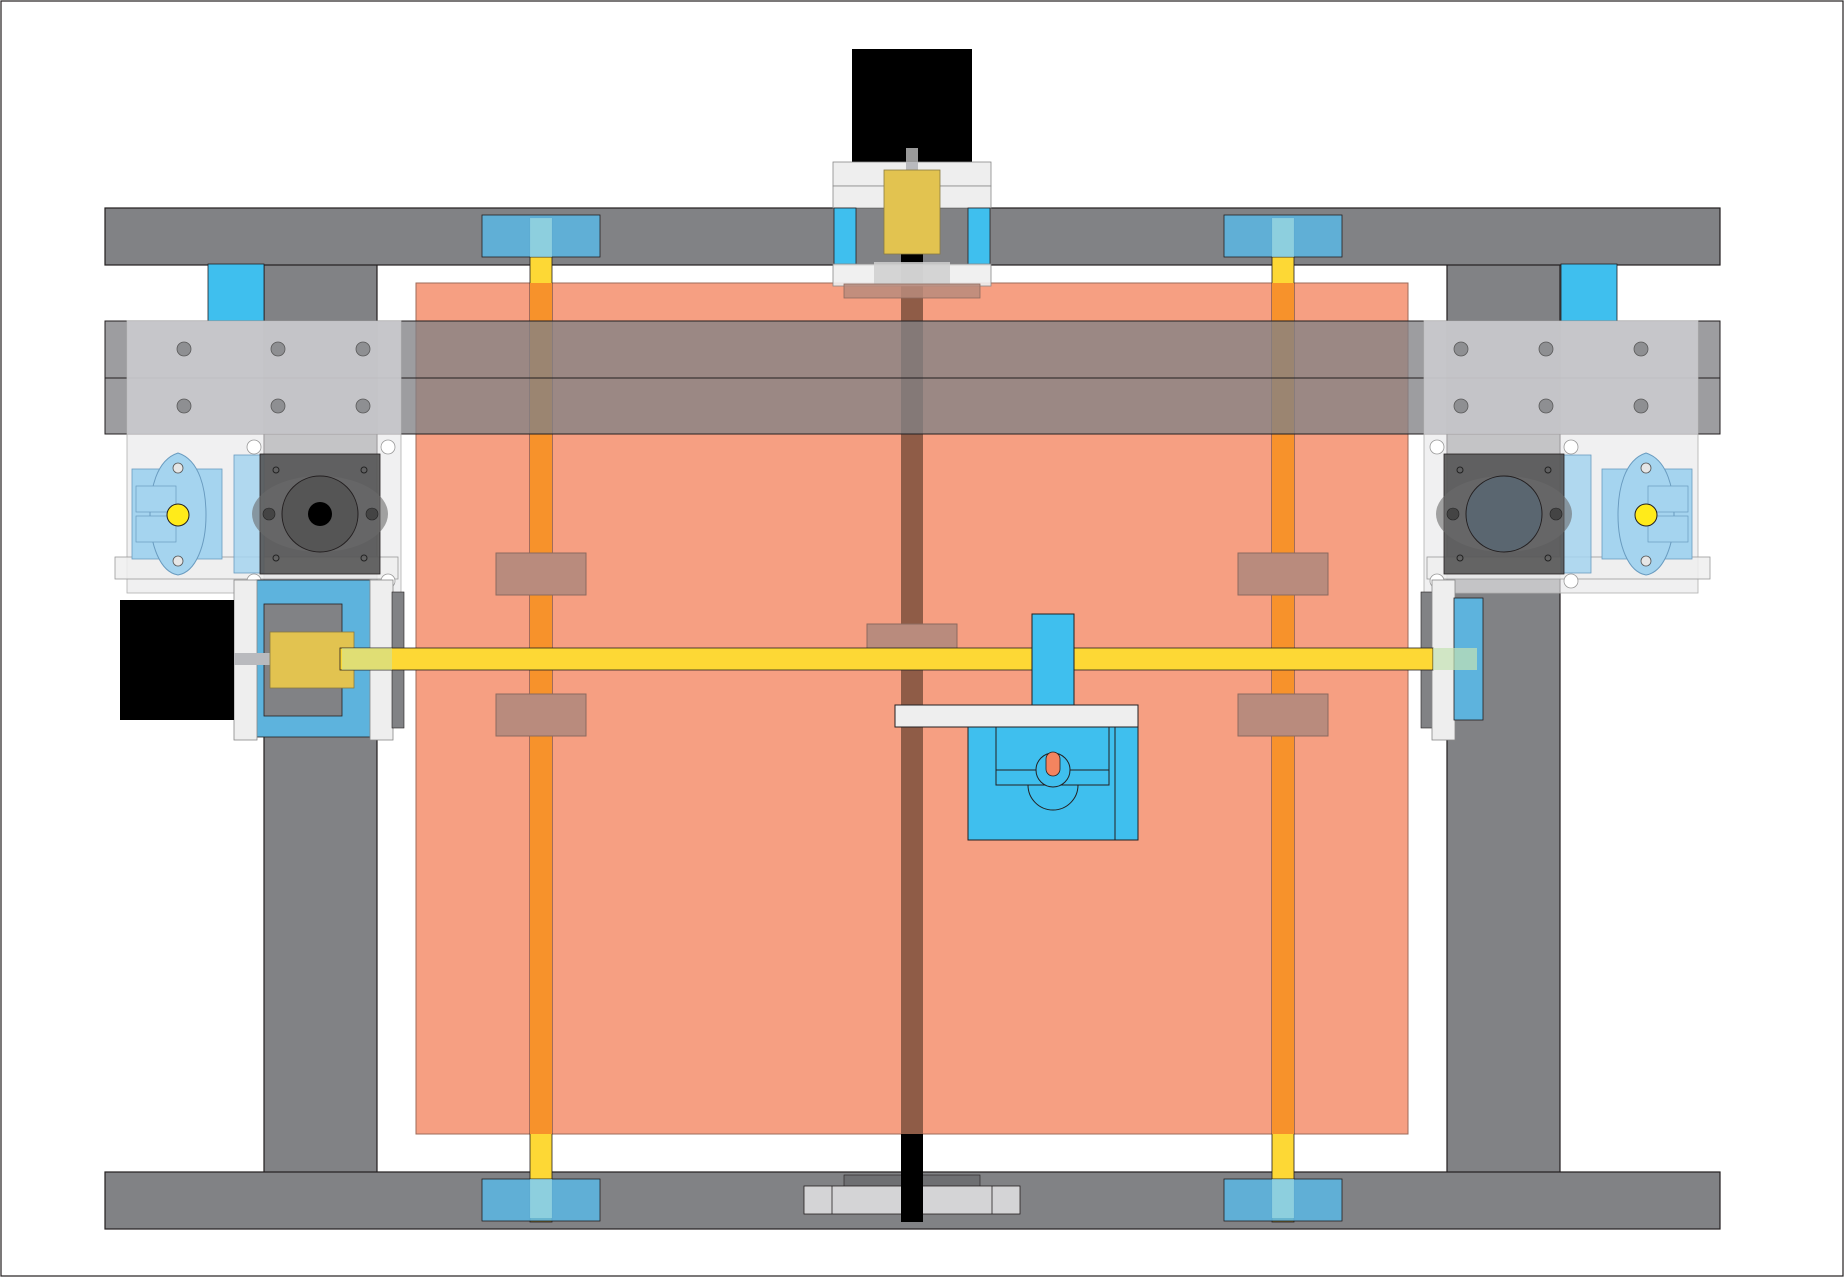 The width and height of the screenshot is (1844, 1277). Describe the element at coordinates (1646, 515) in the screenshot. I see `right-pulley-axle-icon` at that location.